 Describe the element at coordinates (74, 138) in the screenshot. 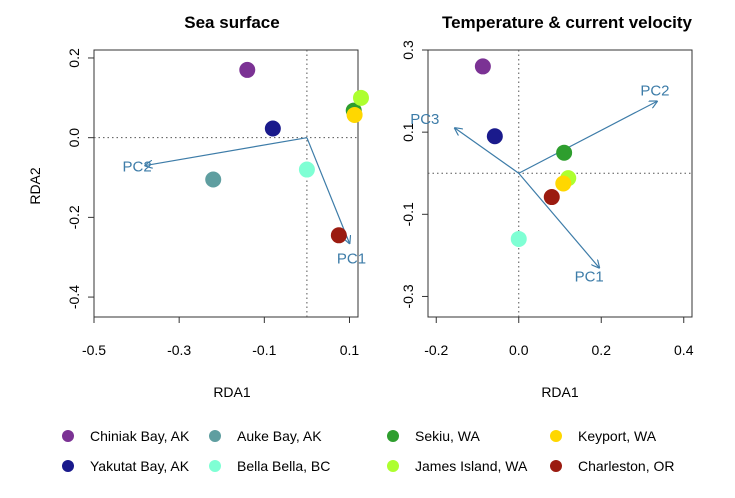

I see `y-tick-label: 0.0` at that location.